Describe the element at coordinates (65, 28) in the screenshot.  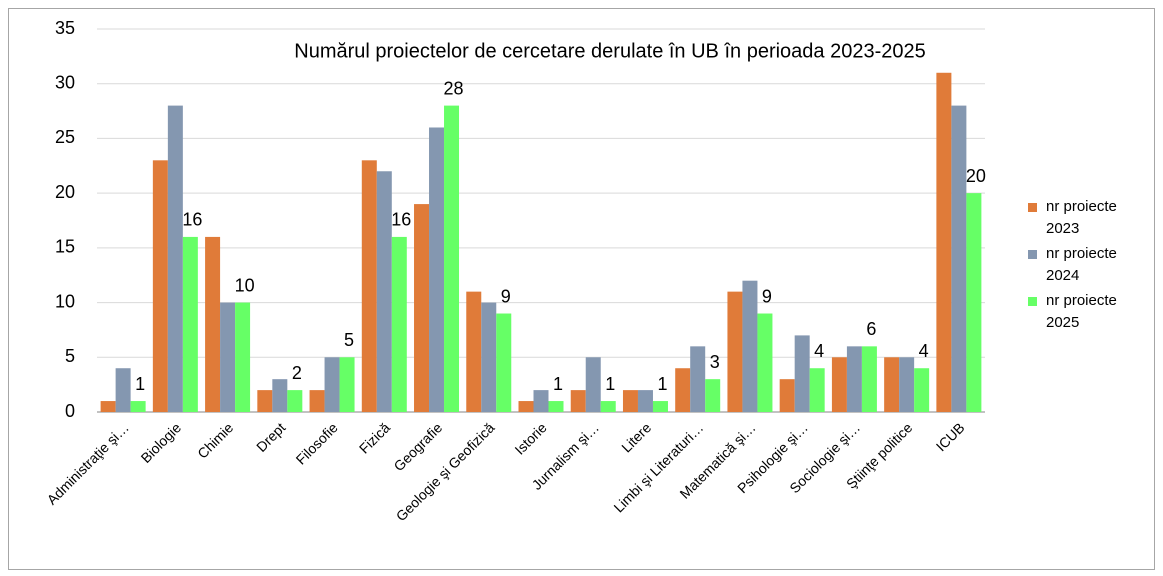
I see `y-tick-label: 35` at that location.